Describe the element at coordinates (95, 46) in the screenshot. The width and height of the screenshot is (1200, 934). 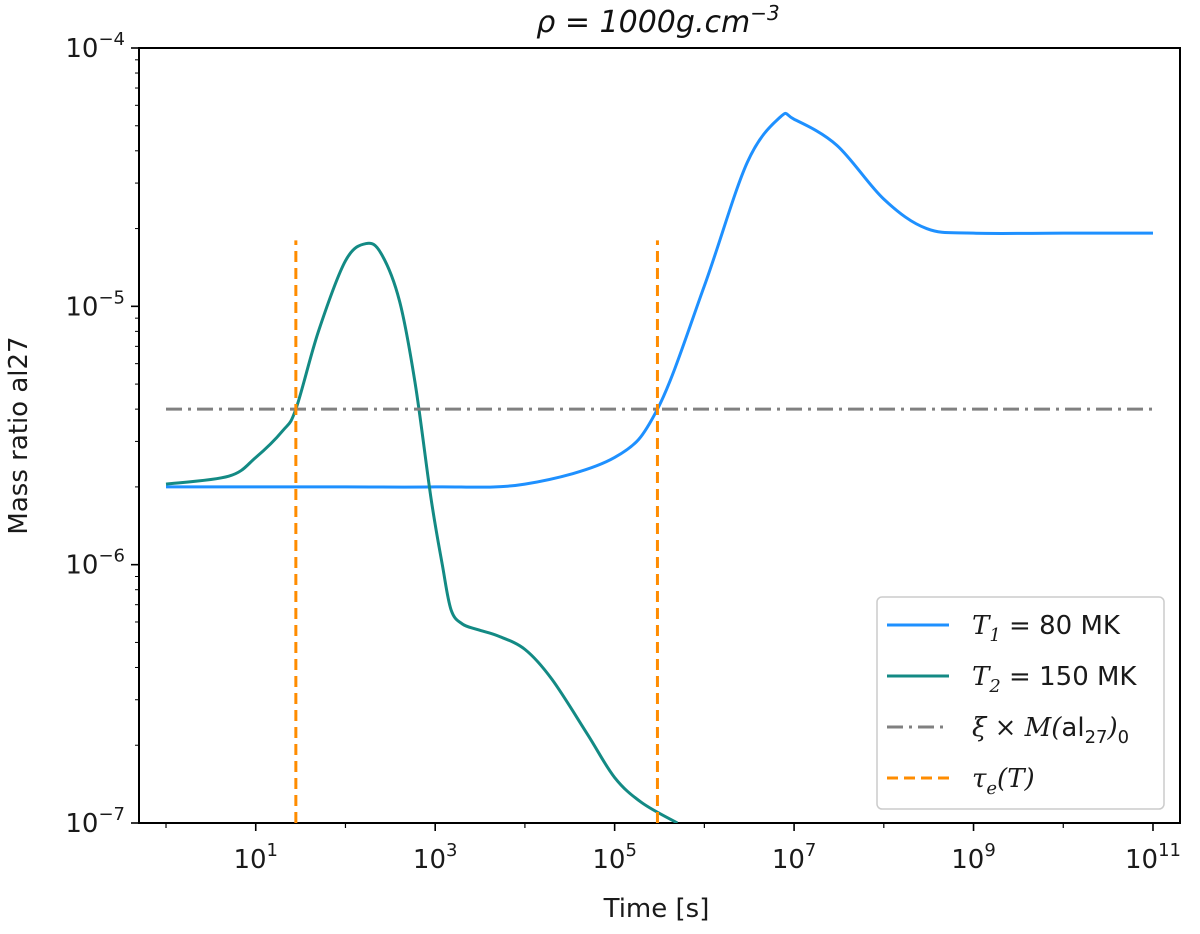
I see `y-tick-label: 10⁻⁴` at that location.